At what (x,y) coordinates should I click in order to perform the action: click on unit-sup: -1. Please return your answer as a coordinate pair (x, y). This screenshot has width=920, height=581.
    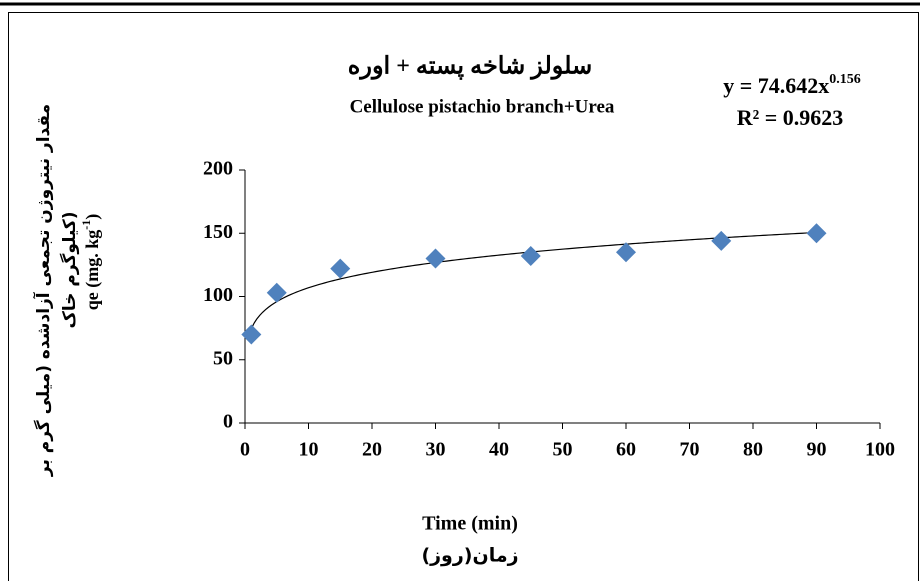
    Looking at the image, I should click on (86, 225).